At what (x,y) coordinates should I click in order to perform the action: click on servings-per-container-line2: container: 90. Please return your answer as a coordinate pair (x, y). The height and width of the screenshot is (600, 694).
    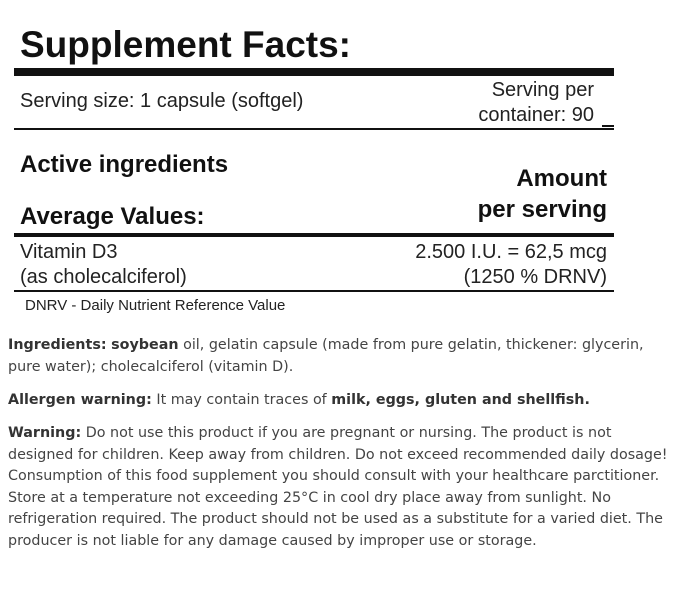
    Looking at the image, I should click on (536, 115).